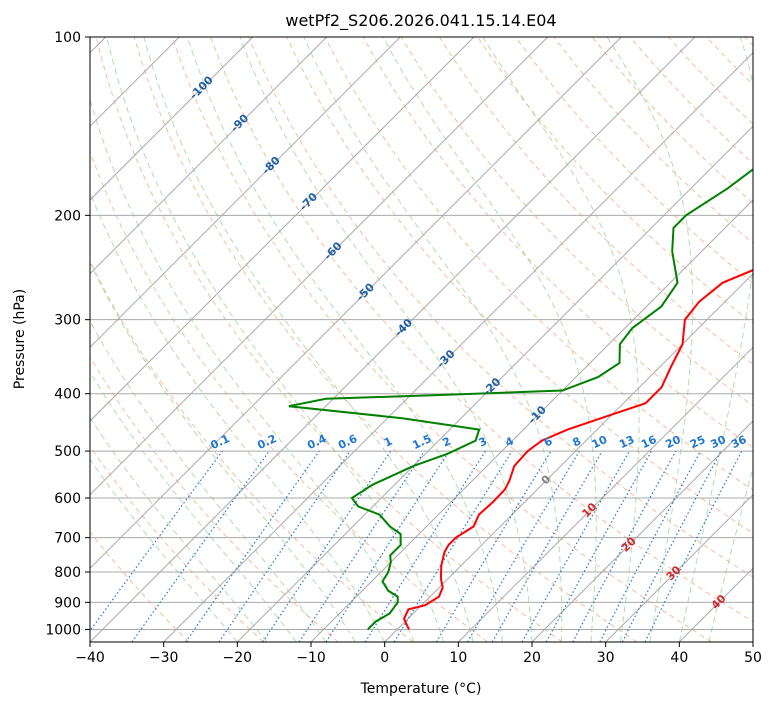 The height and width of the screenshot is (708, 775). Describe the element at coordinates (63, 630) in the screenshot. I see `y-tick-label: 1000` at that location.